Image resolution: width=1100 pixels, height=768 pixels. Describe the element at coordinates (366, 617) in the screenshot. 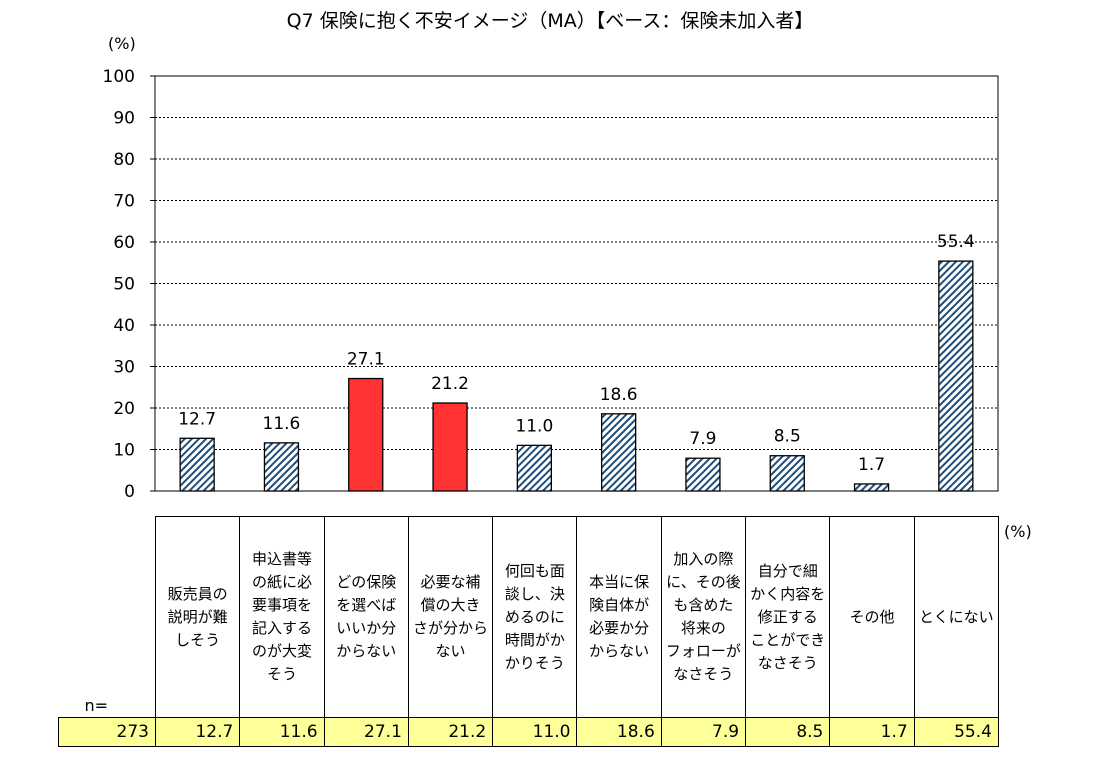

I see `category-label: どの保険 を選べば いいか分 からない` at that location.